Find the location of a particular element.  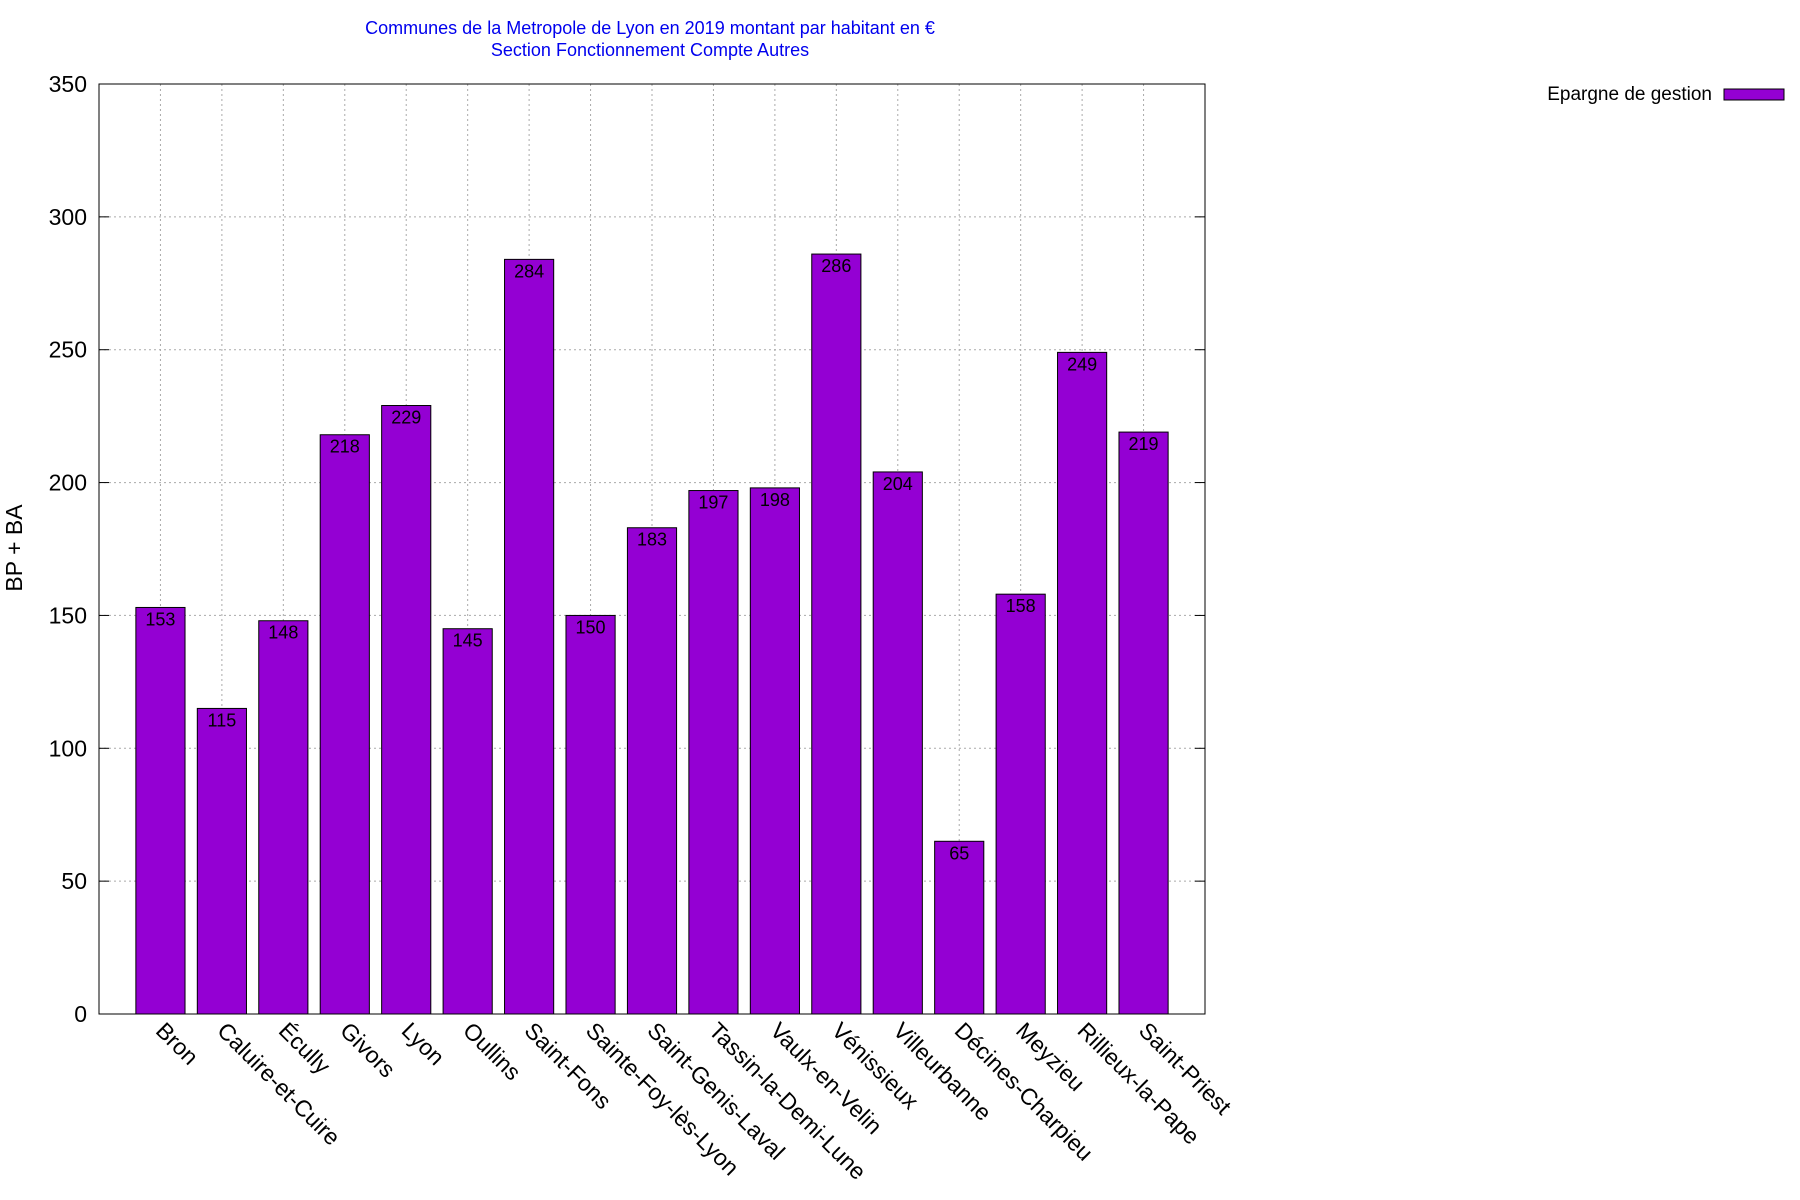

x-tick-label: Oullins is located at coordinates (492, 1051).